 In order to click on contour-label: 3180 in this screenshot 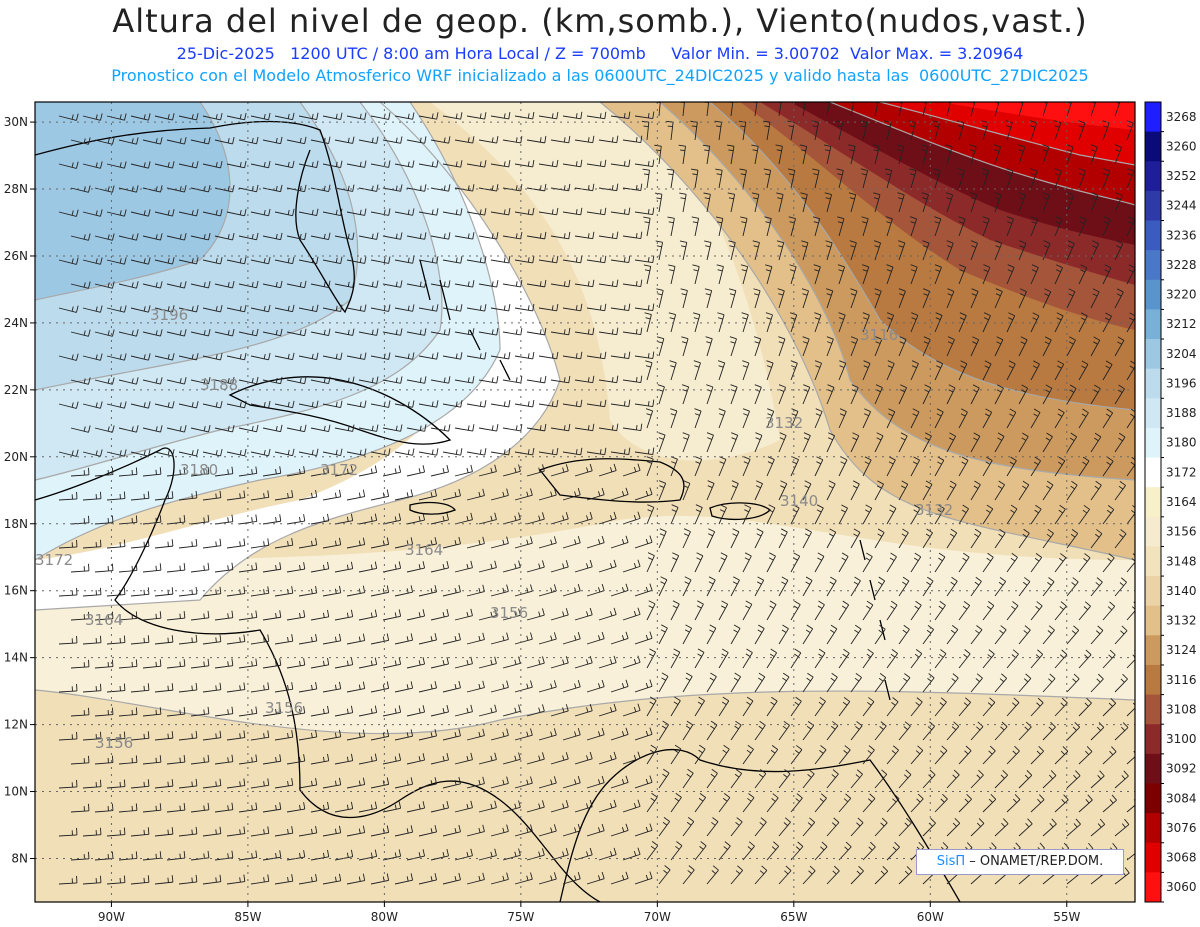, I will do `click(199, 470)`.